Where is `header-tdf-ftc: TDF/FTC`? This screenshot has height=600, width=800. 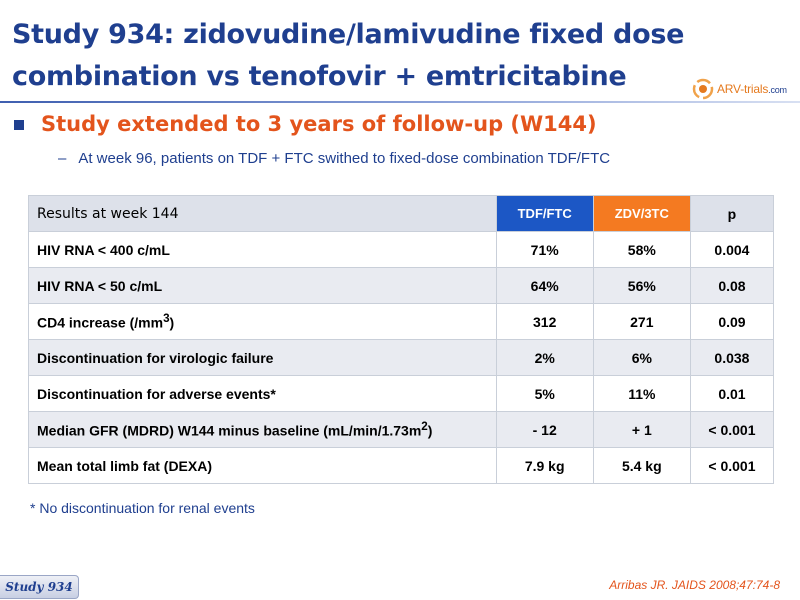 header-tdf-ftc: TDF/FTC is located at coordinates (544, 213).